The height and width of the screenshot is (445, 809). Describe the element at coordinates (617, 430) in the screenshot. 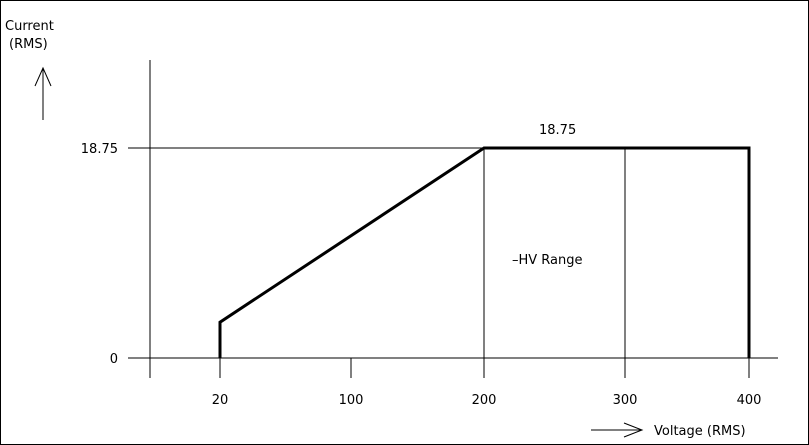

I see `x-axis-arrow-icon` at that location.